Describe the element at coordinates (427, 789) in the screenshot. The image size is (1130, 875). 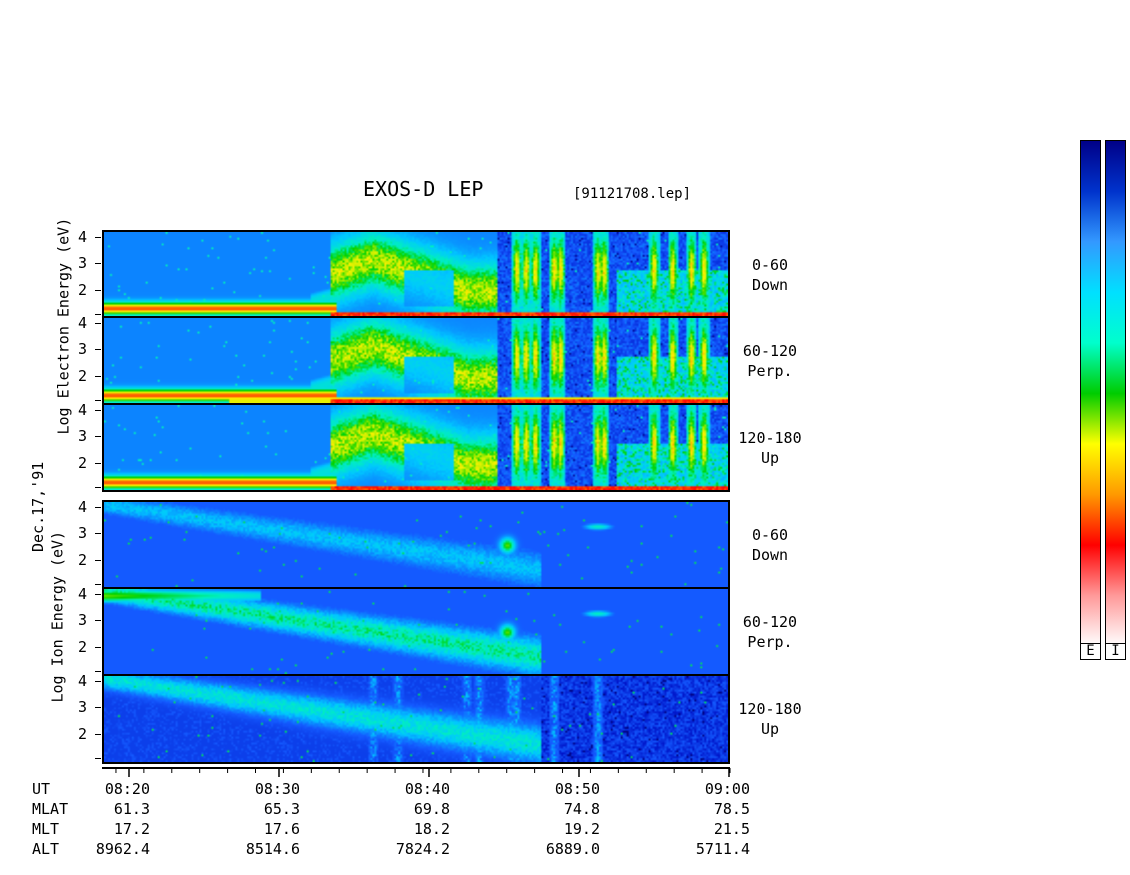
I see `orbit-value: 08:40` at that location.